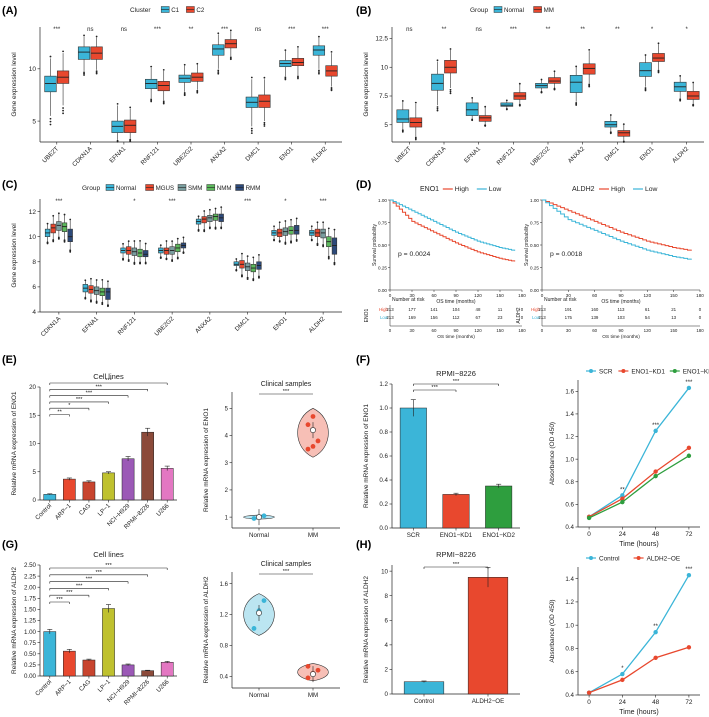 This screenshot has height=717, width=709. I want to click on legend-label: NMM, so click(224, 188).